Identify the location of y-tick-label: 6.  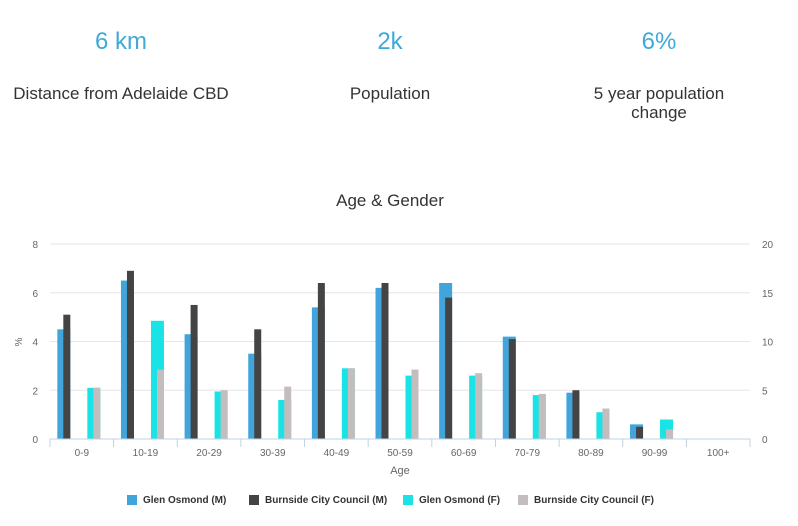
(35, 294).